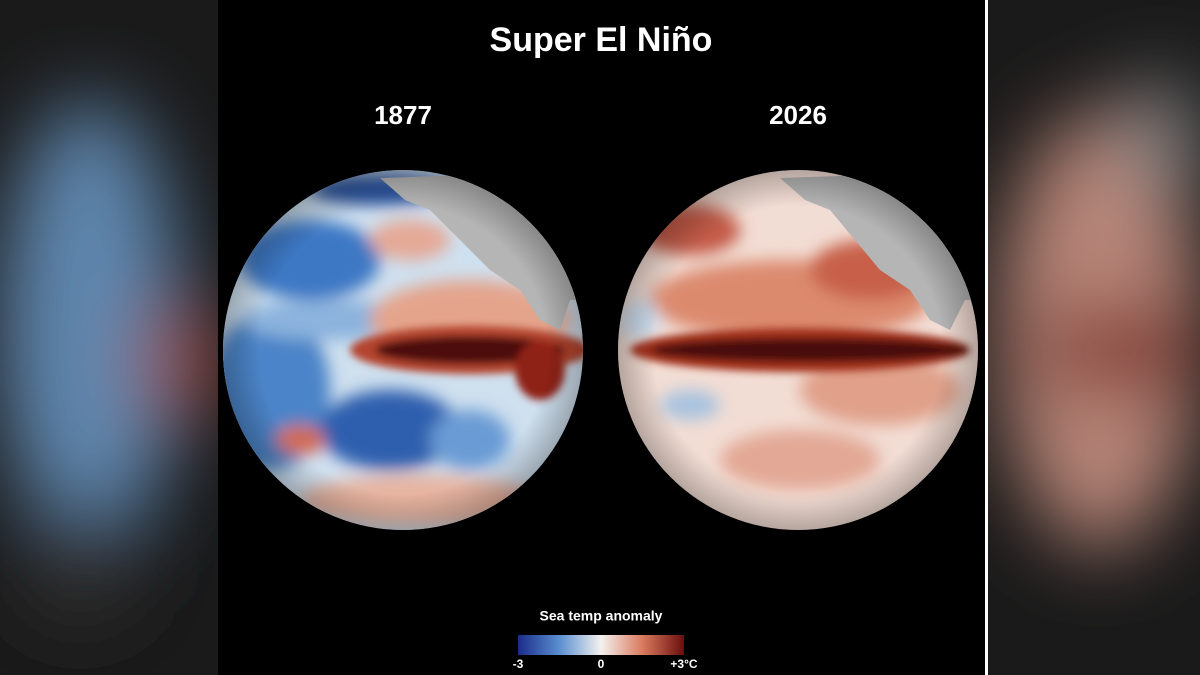  Describe the element at coordinates (798, 115) in the screenshot. I see `panel-label: 2026` at that location.